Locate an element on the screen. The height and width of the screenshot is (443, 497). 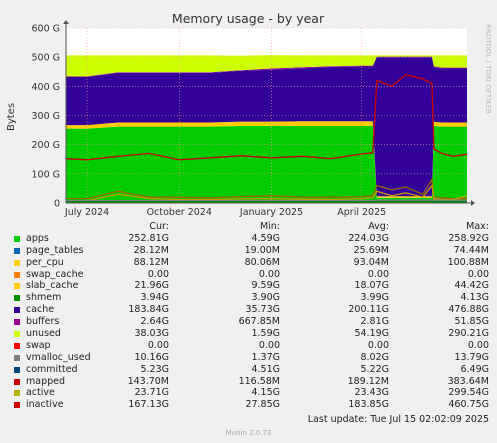
line-active is located at coordinates (267, 192).